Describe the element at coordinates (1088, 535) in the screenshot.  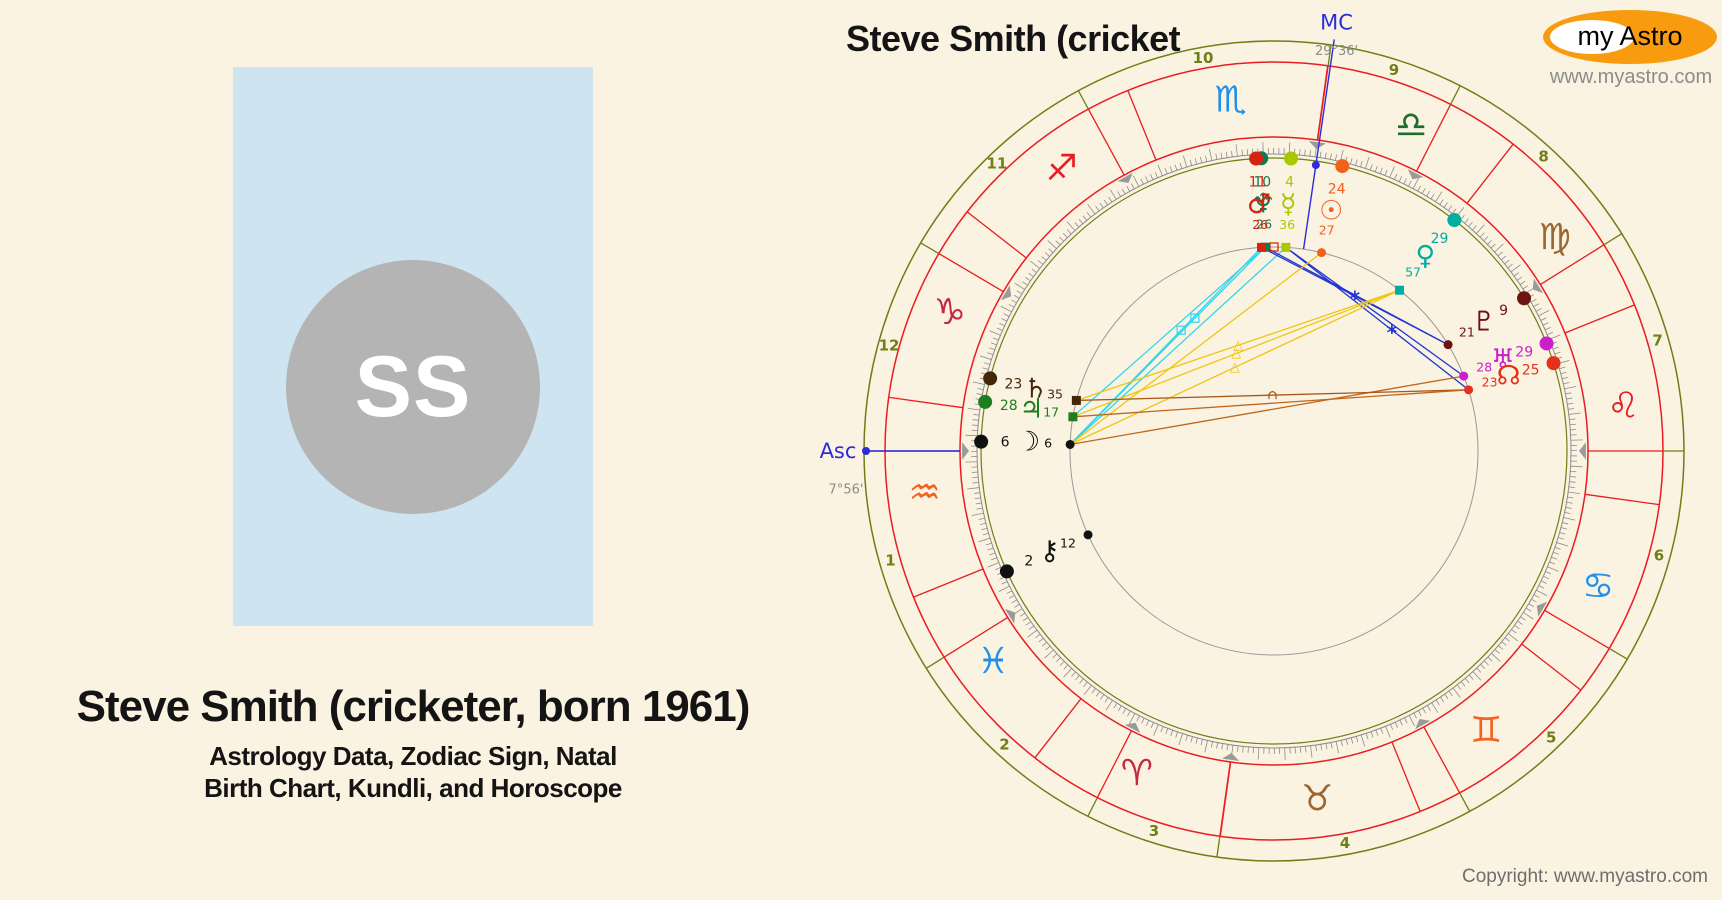
I see `planet-marker-chiron` at that location.